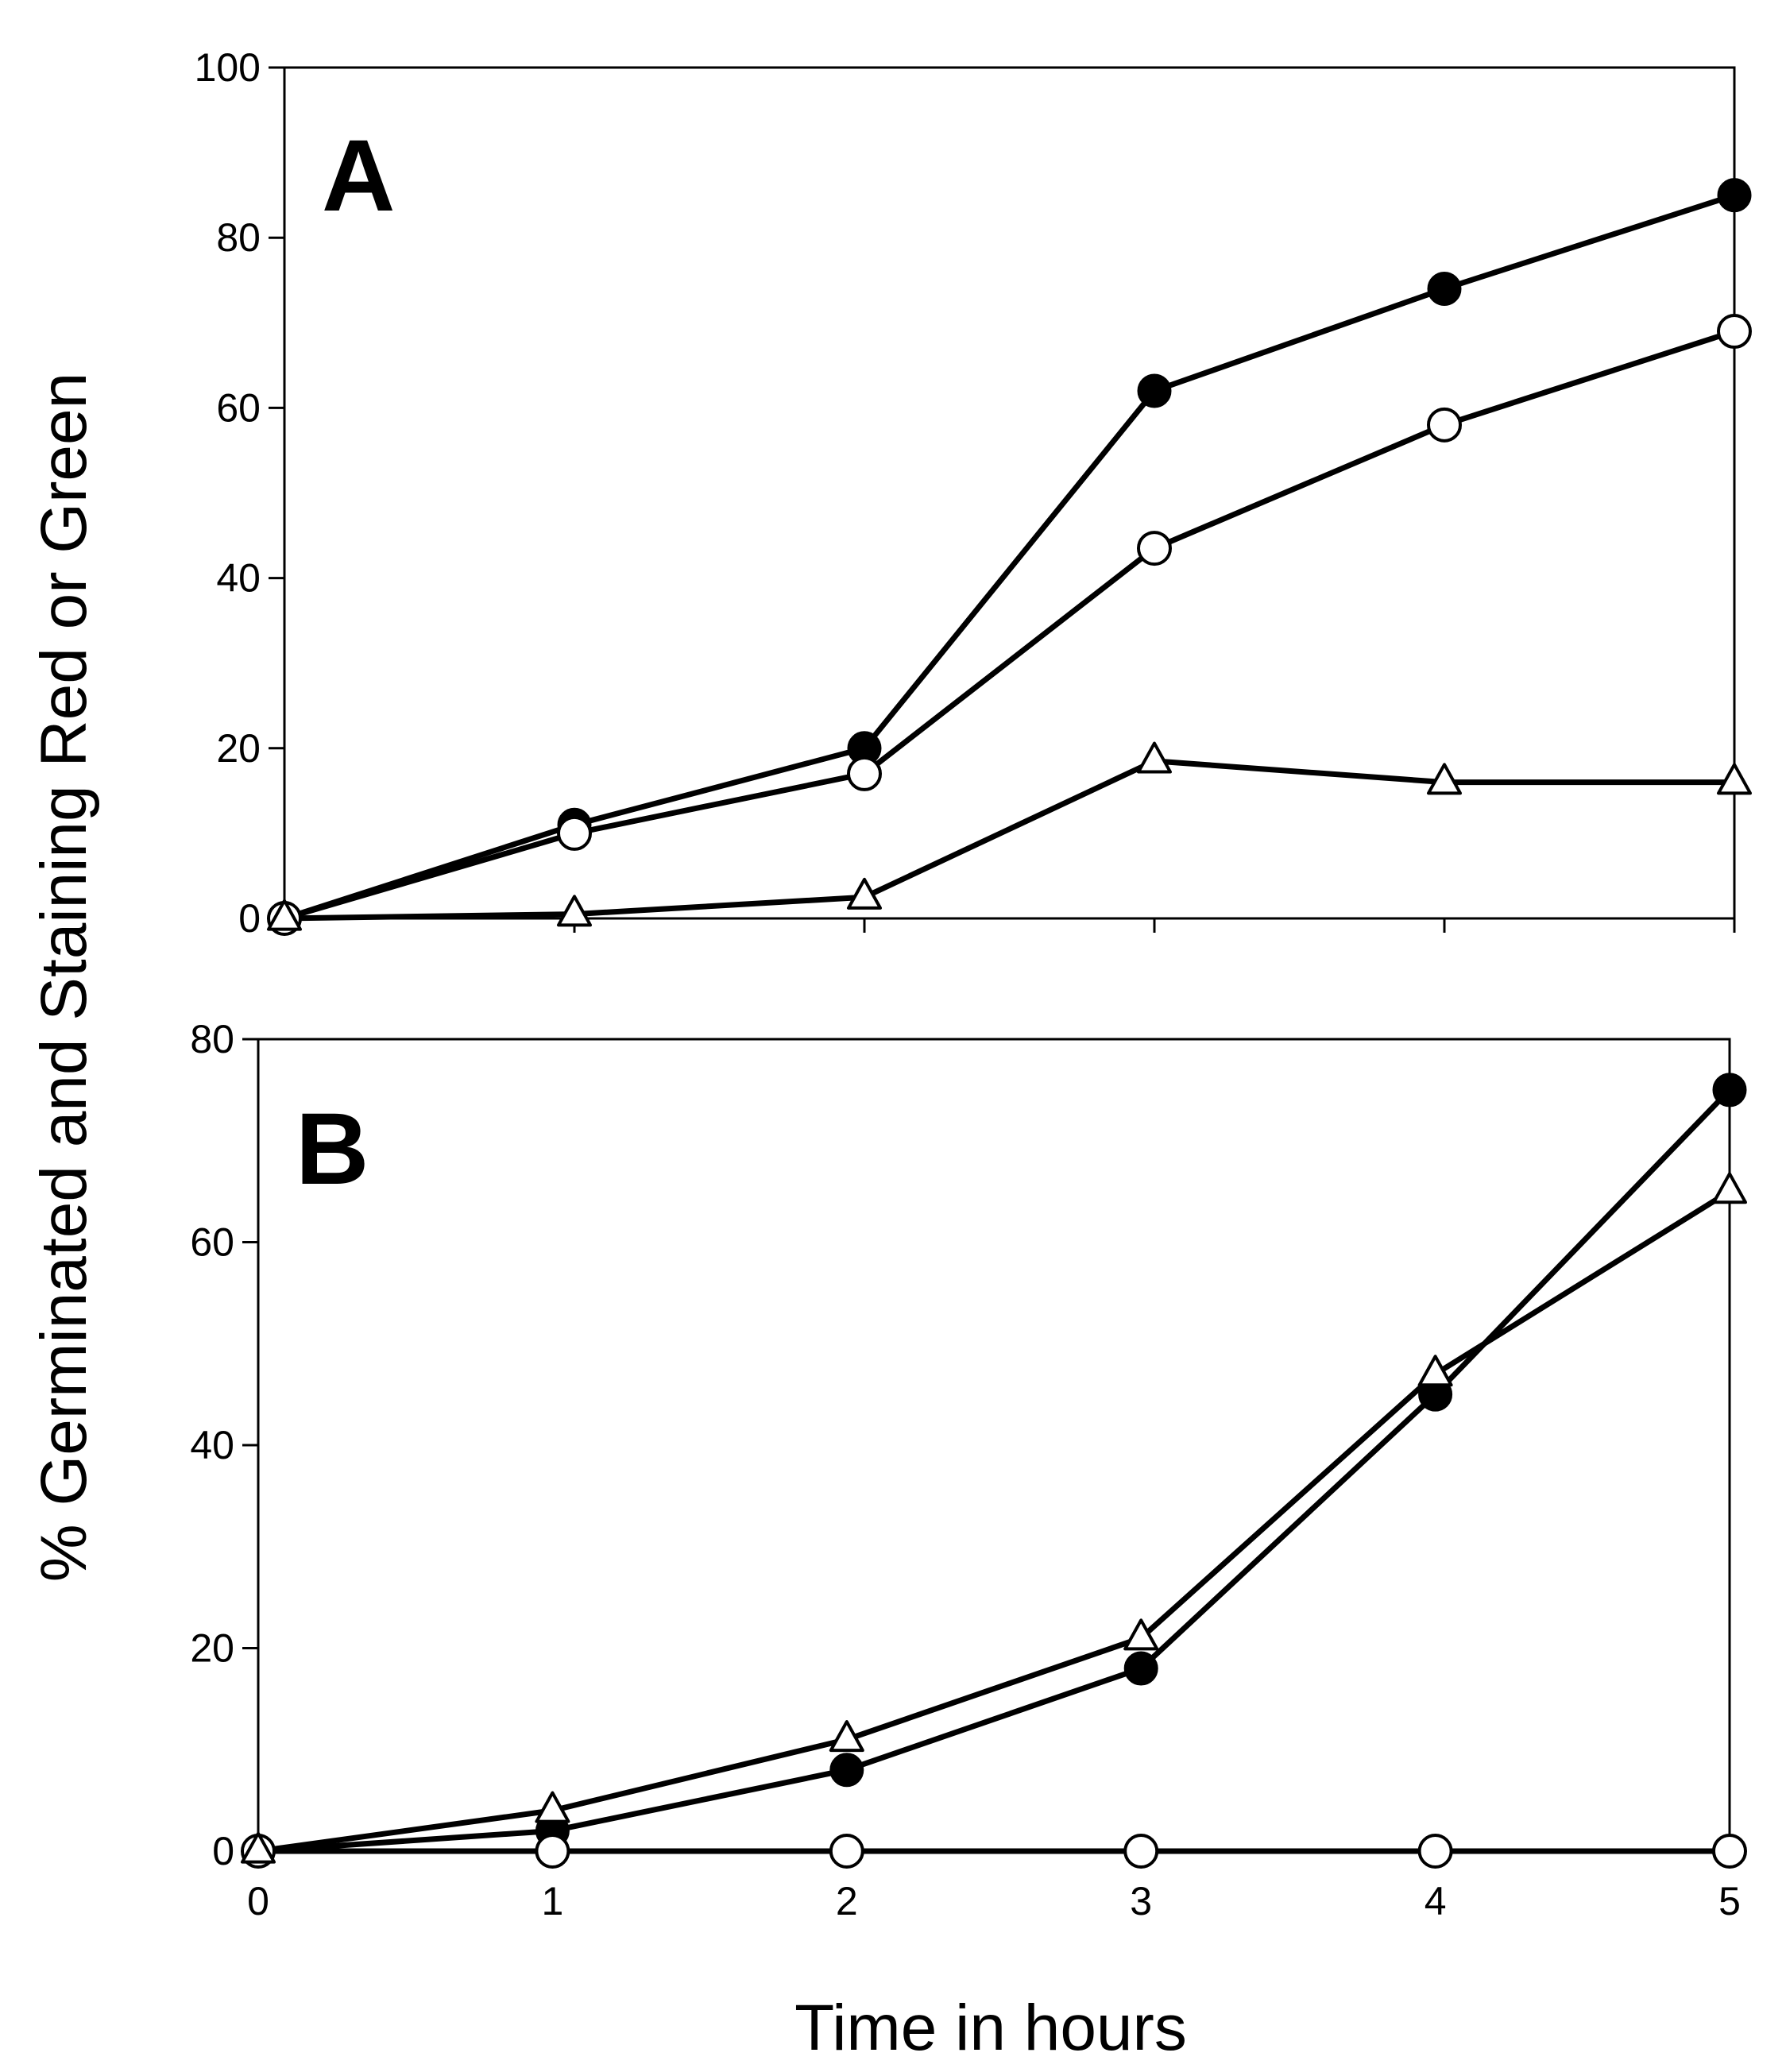 The image size is (1786, 2072). Describe the element at coordinates (358, 176) in the screenshot. I see `panel-a-letter: A` at that location.